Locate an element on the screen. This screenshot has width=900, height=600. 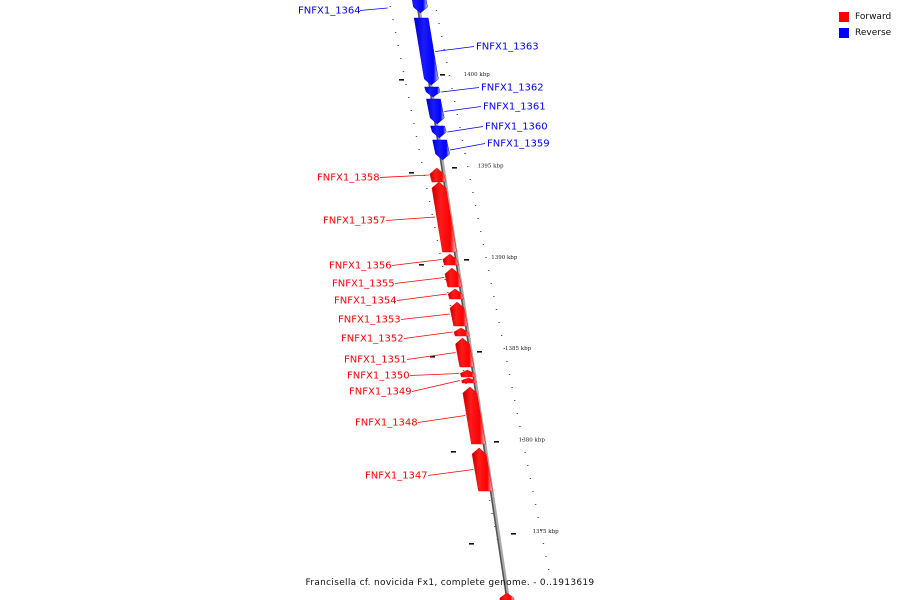
gene-label-FNFX1_1360: FNFX1_1360 is located at coordinates (516, 127).